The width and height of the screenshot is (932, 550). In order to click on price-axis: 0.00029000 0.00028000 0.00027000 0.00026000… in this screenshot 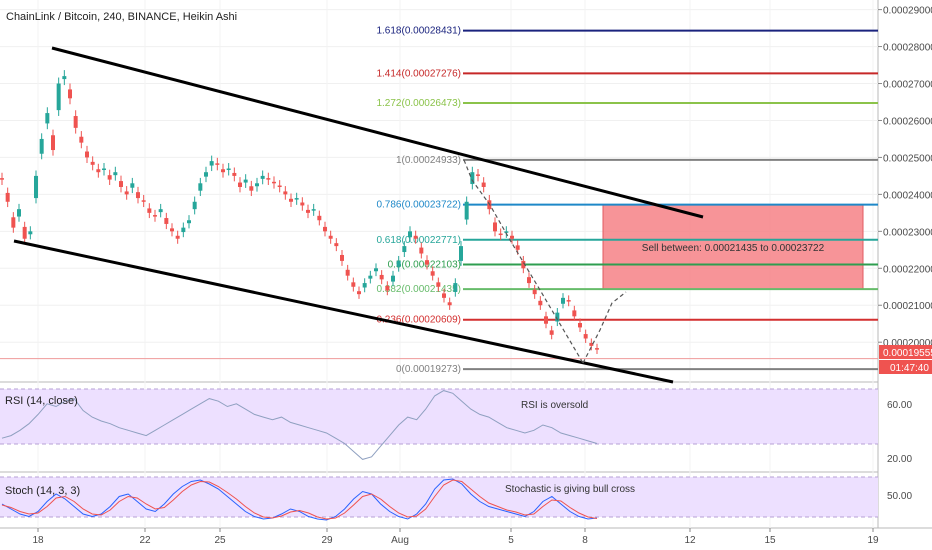, I will do `click(905, 178)`.